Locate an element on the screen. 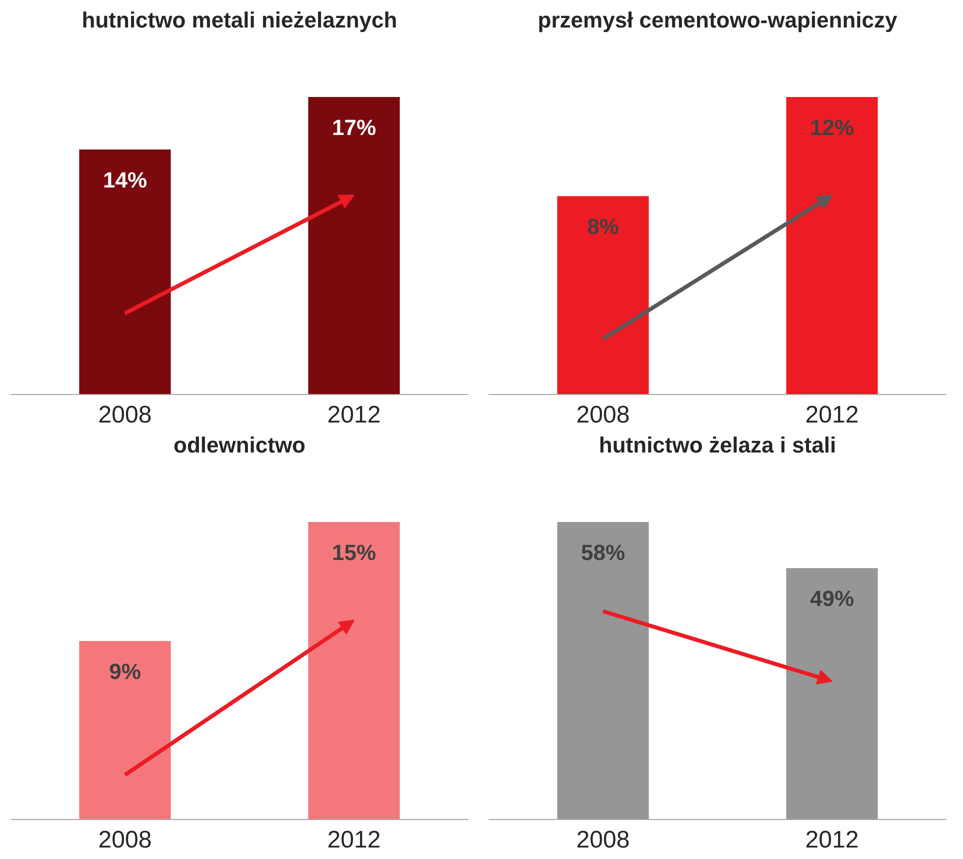  chart-title: hutnictwo metali nieżelaznych is located at coordinates (240, 20).